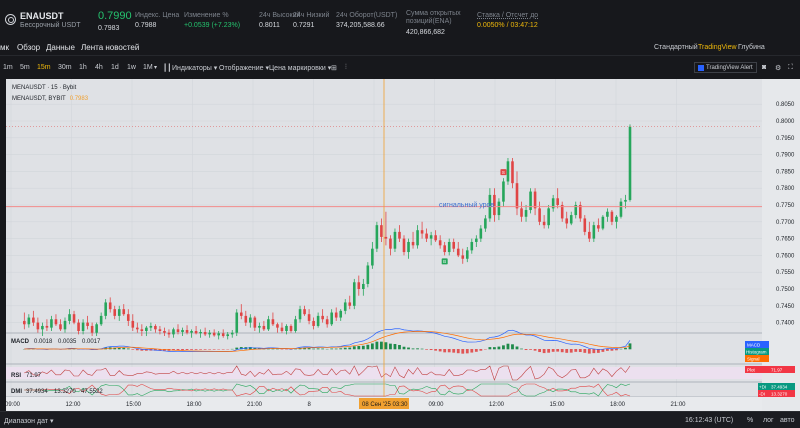  I want to click on symbol-name: ENAUSDT, so click(42, 16).